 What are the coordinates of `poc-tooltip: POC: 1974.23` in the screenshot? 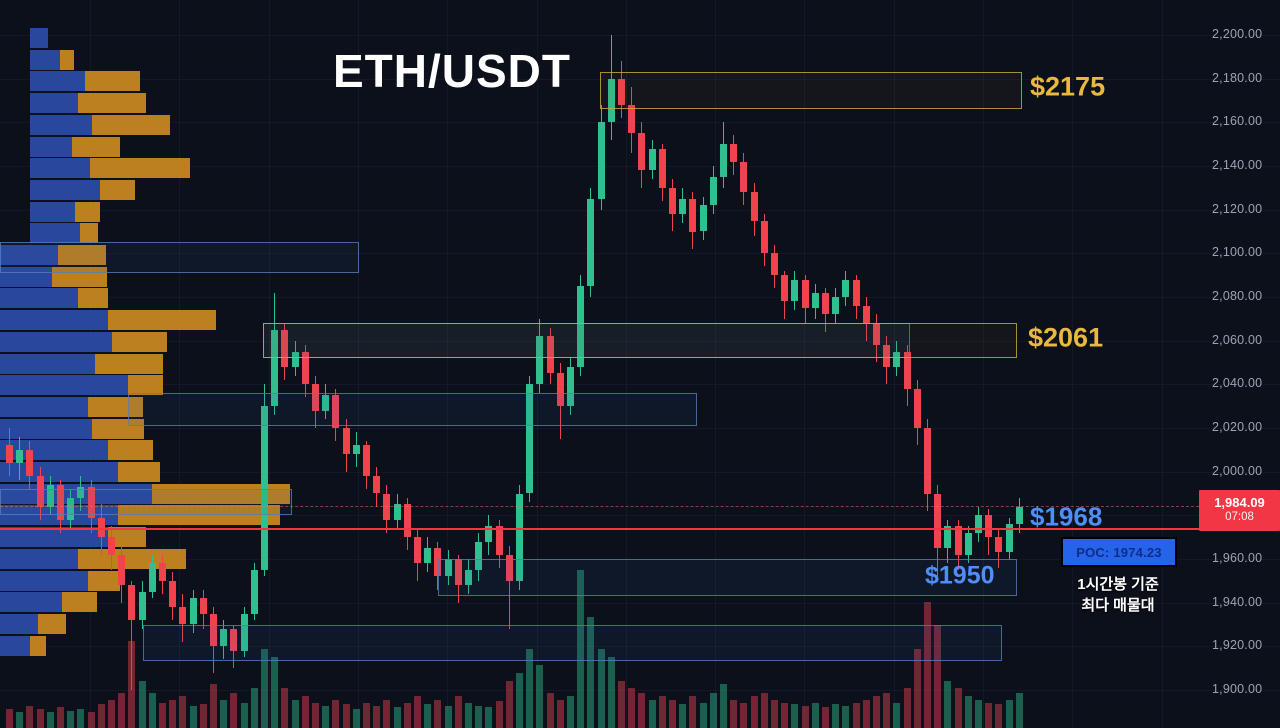 It's located at (1119, 552).